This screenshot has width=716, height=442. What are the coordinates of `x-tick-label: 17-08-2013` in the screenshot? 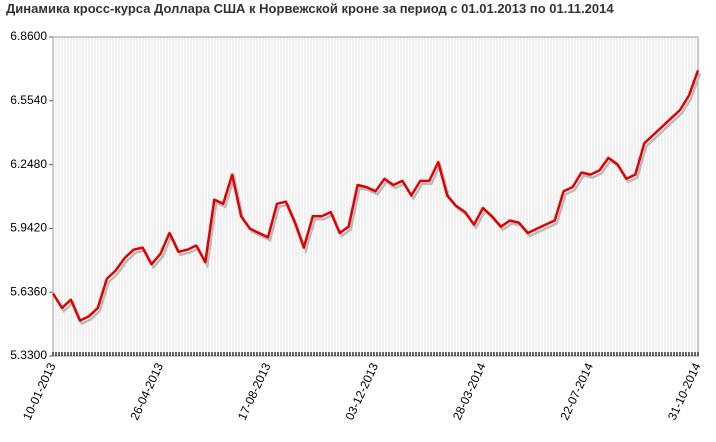 It's located at (254, 391).